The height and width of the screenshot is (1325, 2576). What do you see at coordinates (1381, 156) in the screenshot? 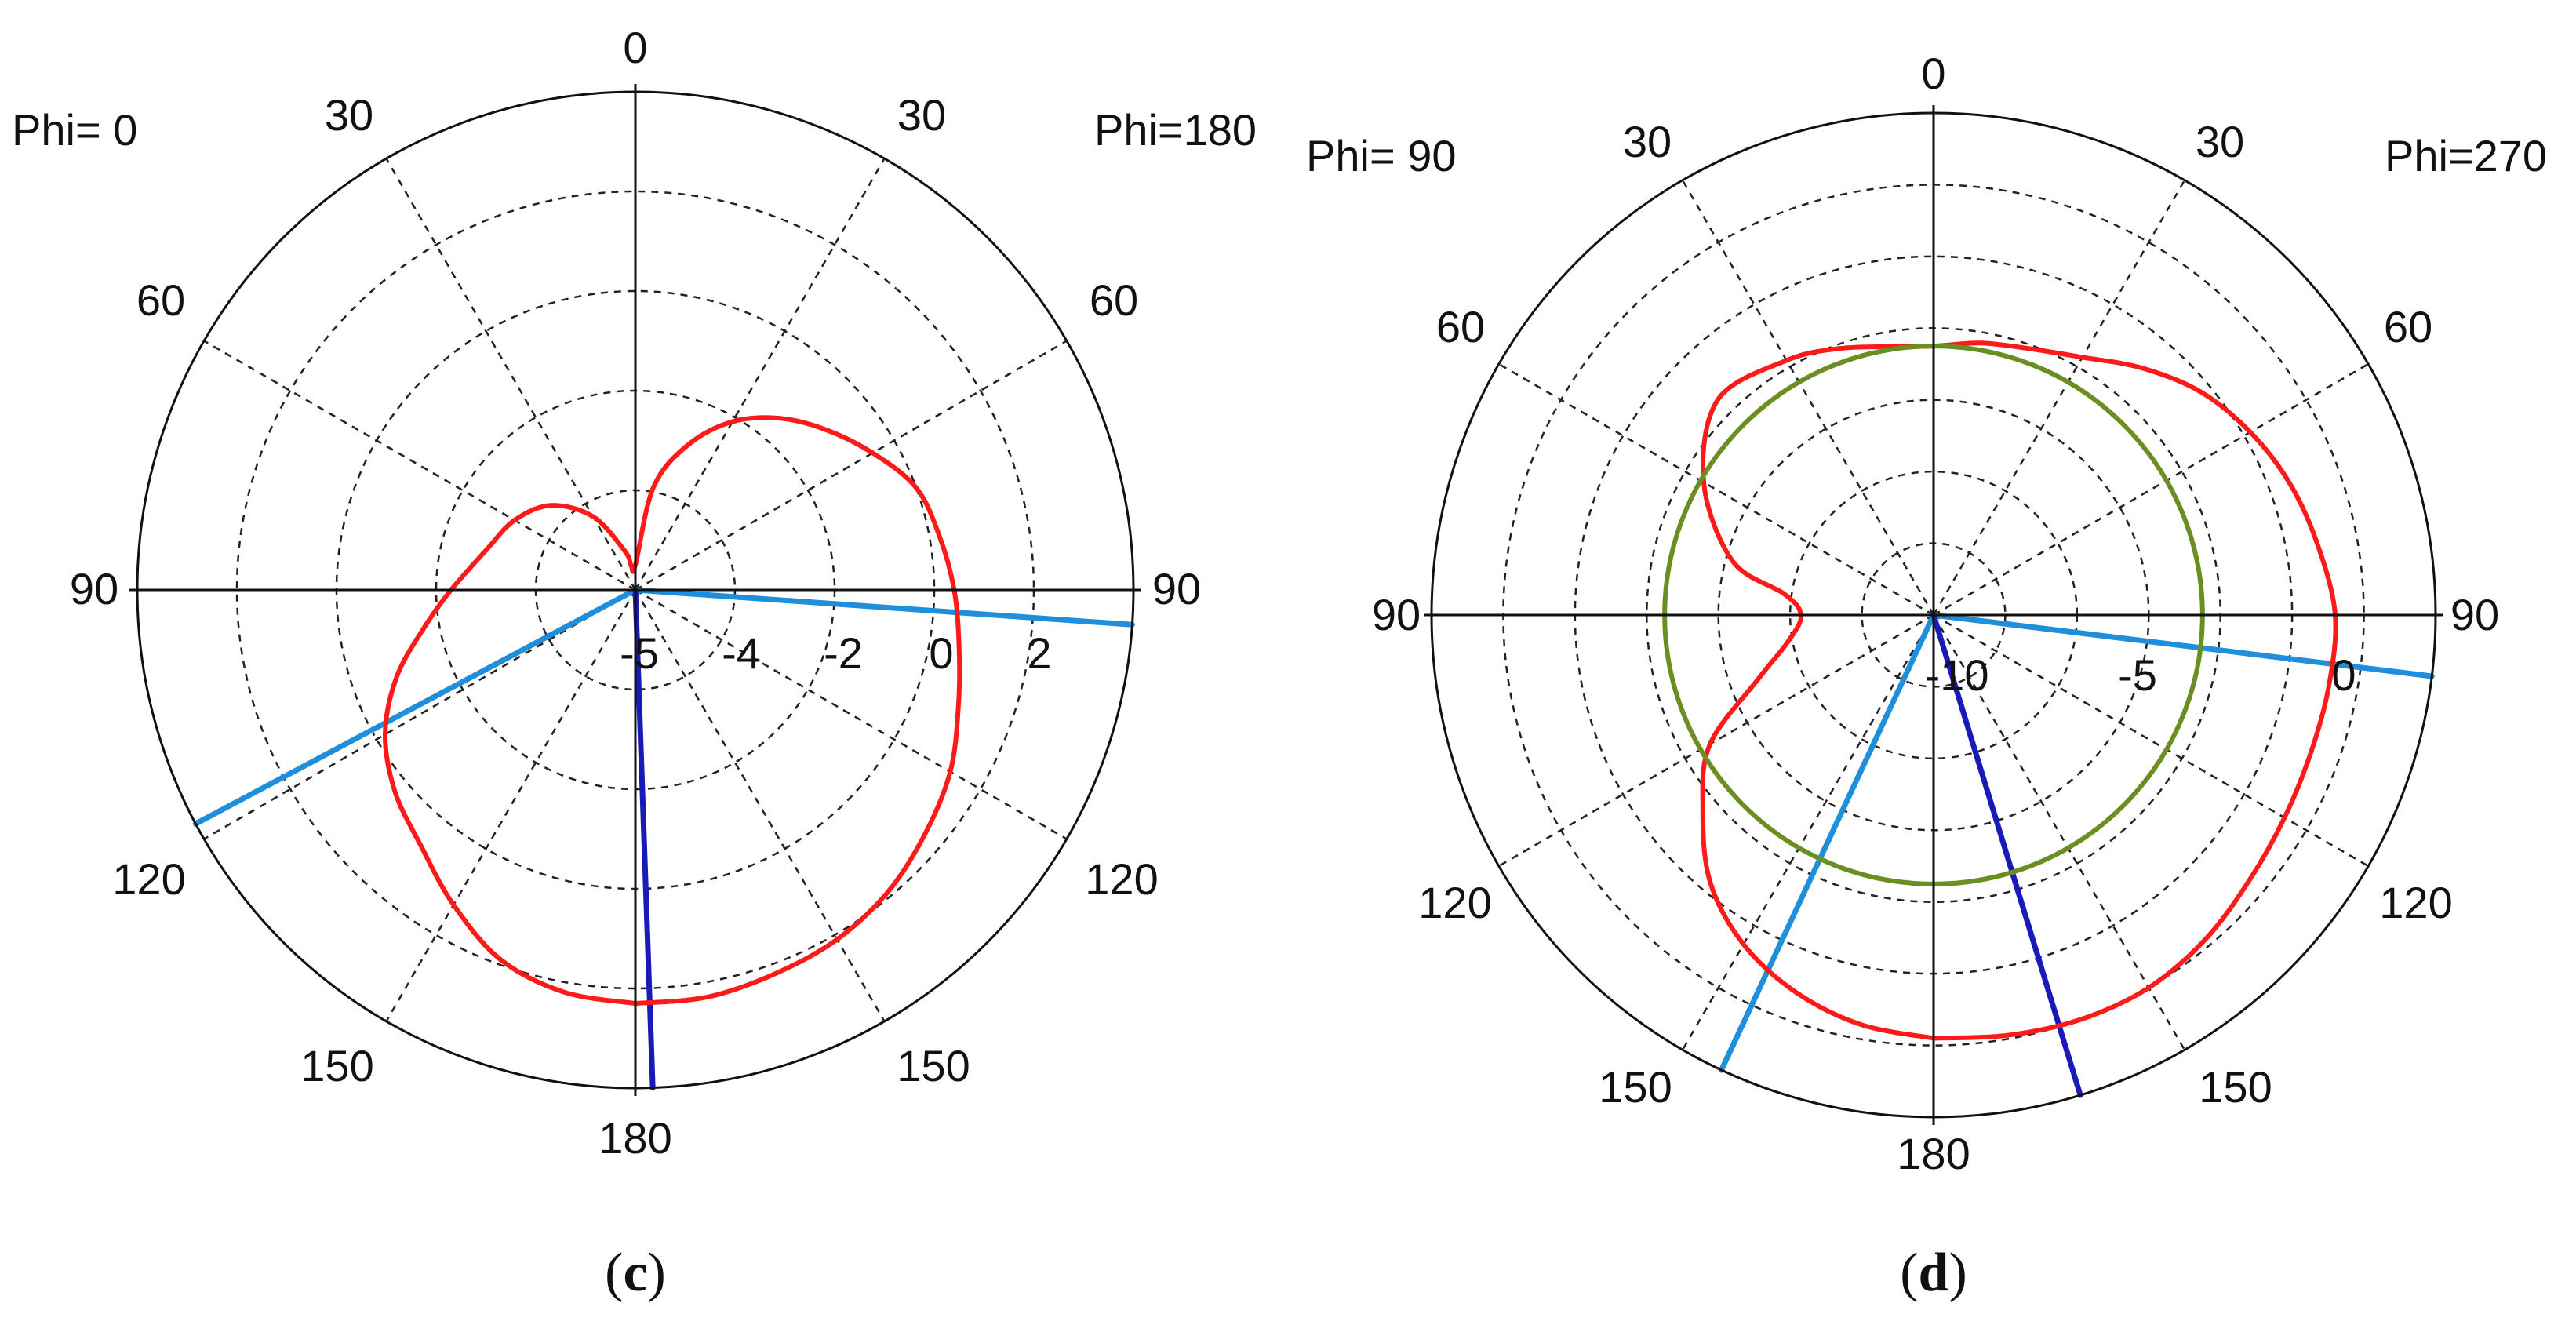
I see `phi-left-label: Phi= 90` at bounding box center [1381, 156].